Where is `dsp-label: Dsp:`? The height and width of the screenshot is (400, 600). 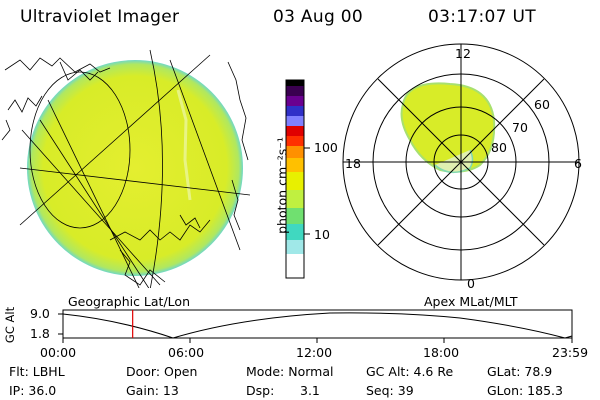
dsp-label: Dsp: is located at coordinates (260, 390).